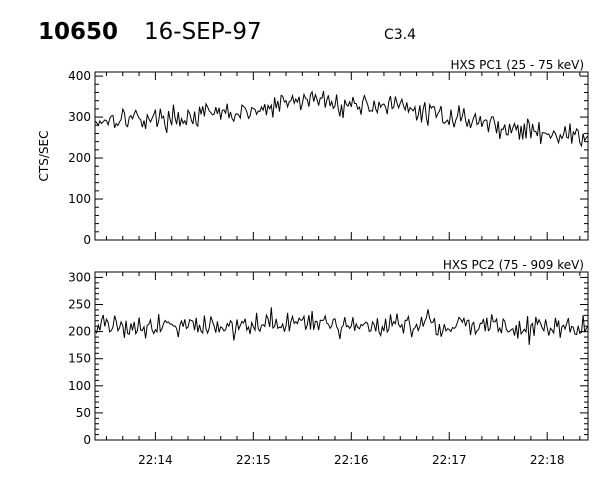  Describe the element at coordinates (83, 413) in the screenshot. I see `y-tick-label: 50` at that location.